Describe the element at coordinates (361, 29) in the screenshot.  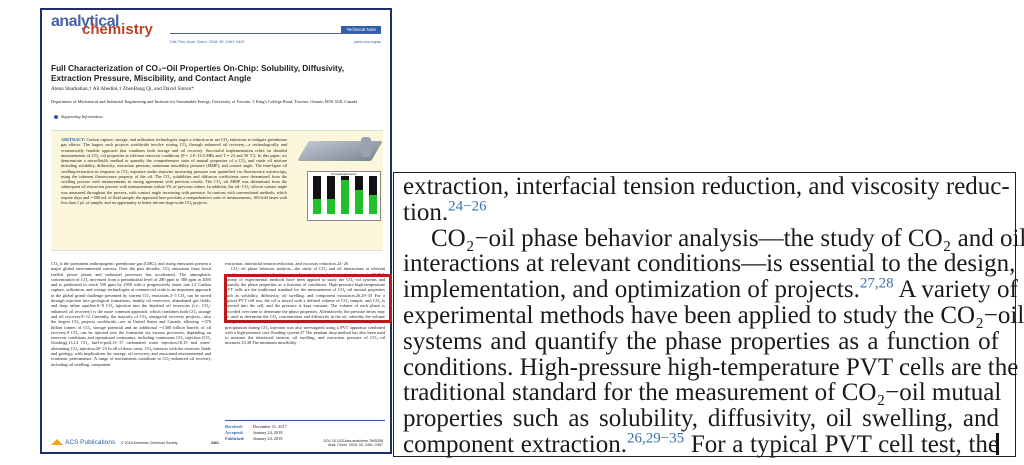
I see `article-type-badge: Technical Note` at that location.